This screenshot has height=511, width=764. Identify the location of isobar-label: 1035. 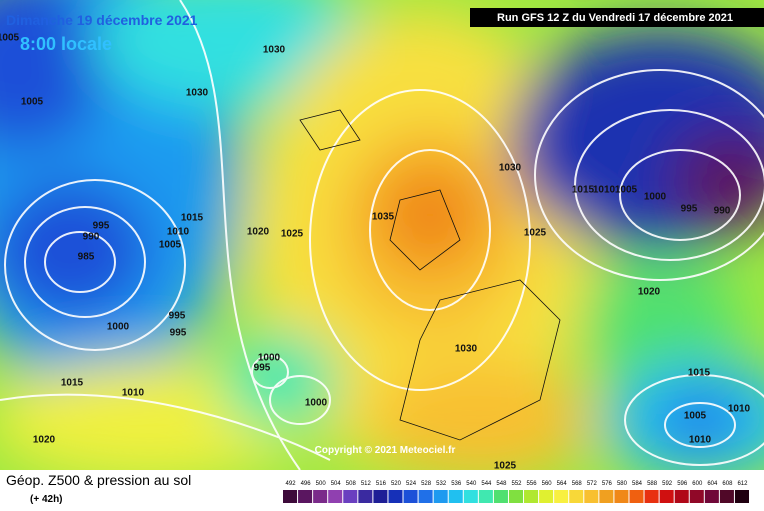
(383, 217).